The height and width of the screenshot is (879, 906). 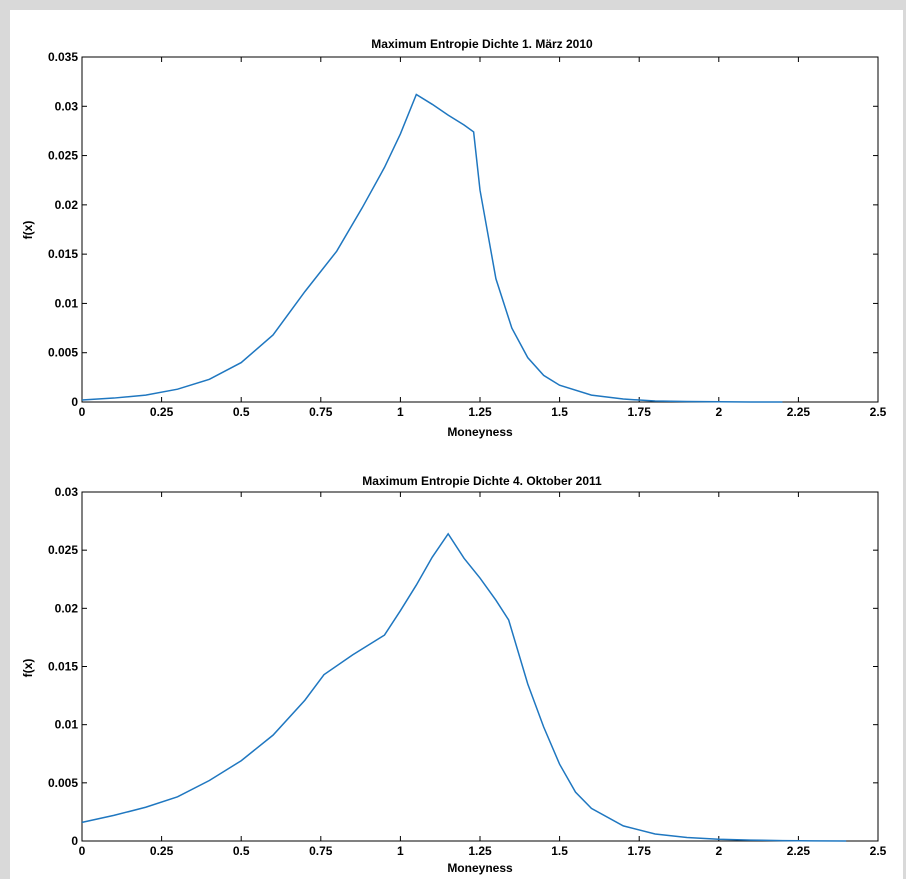 What do you see at coordinates (400, 412) in the screenshot?
I see `chart-1-x-tick-label: 1` at bounding box center [400, 412].